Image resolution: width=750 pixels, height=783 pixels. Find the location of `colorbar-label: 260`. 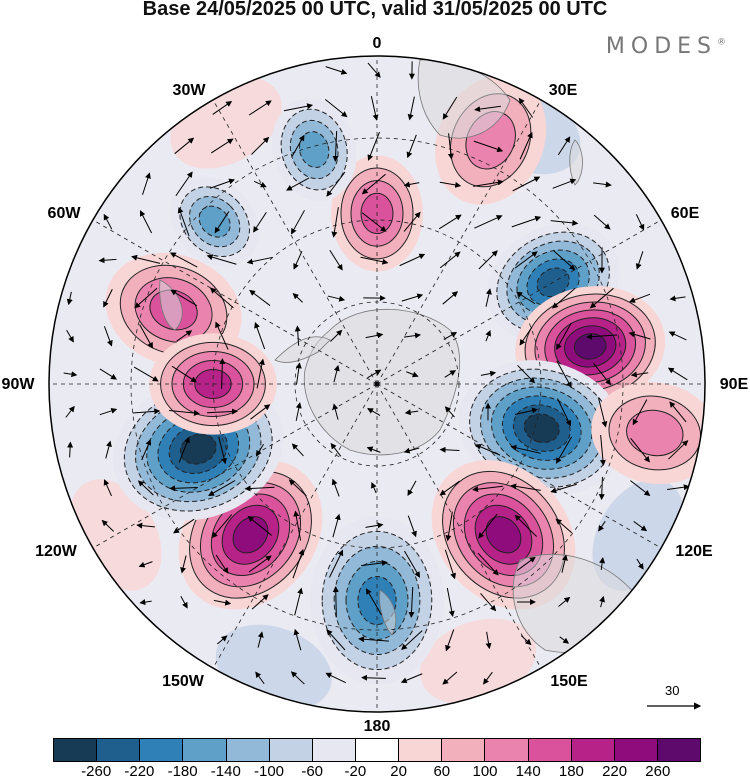

colorbar-label: 260 is located at coordinates (658, 771).